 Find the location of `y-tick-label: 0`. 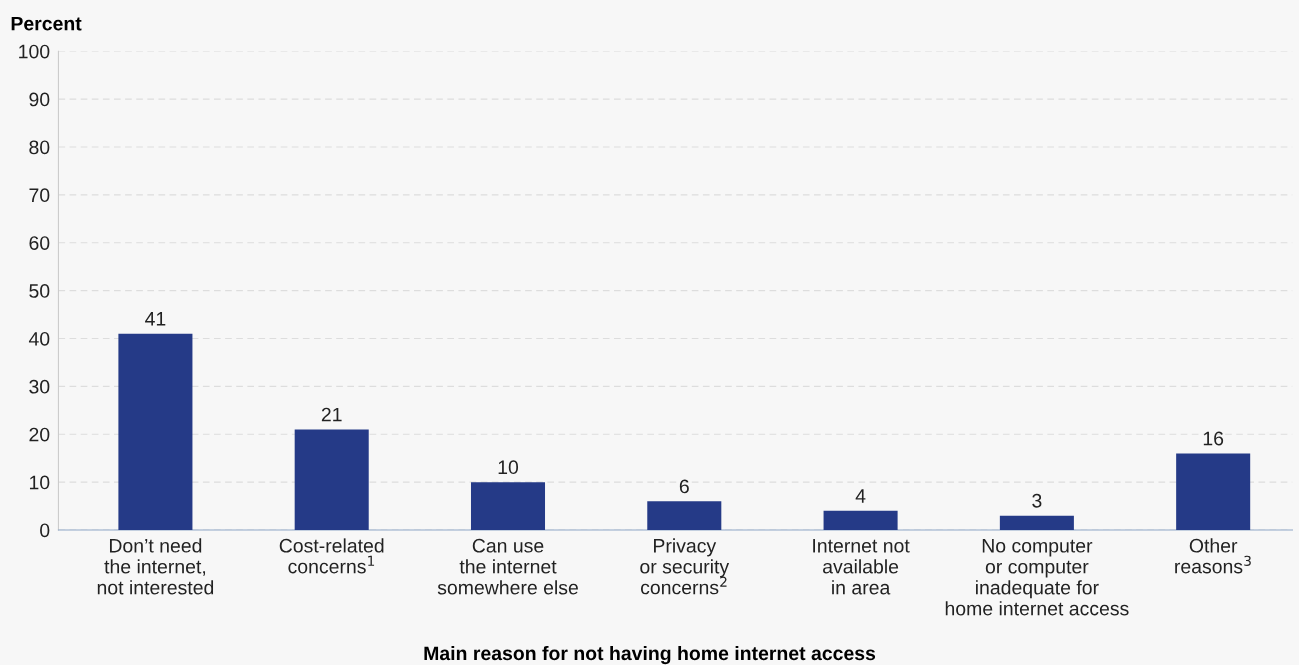

y-tick-label: 0 is located at coordinates (45, 530).